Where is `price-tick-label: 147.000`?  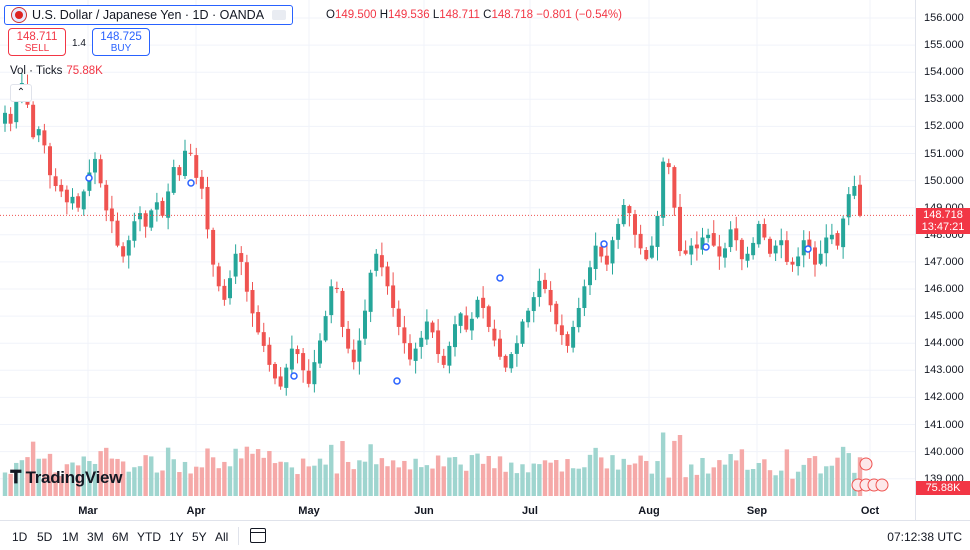 price-tick-label: 147.000 is located at coordinates (944, 261).